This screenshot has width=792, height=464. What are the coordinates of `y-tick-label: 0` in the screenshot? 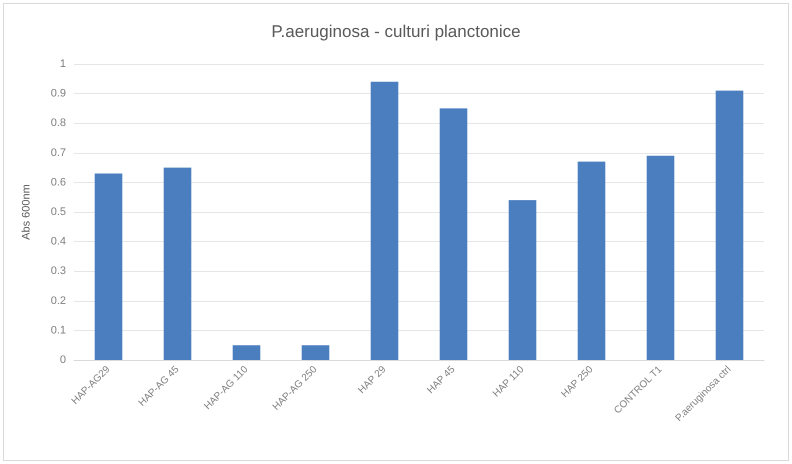 It's located at (63, 360).